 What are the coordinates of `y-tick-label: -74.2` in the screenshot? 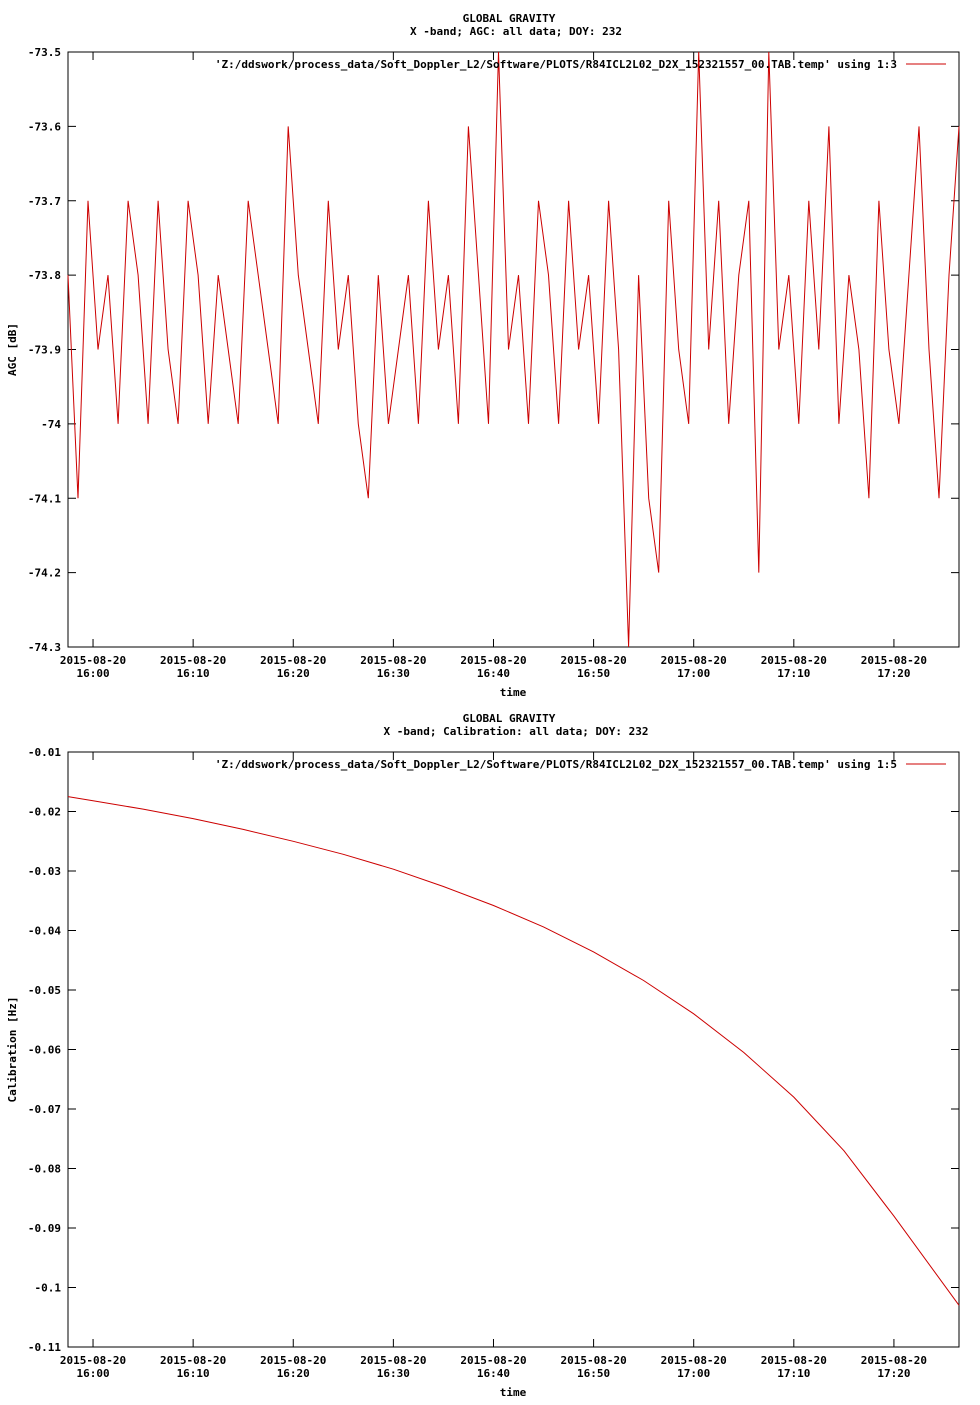 It's located at (44, 573).